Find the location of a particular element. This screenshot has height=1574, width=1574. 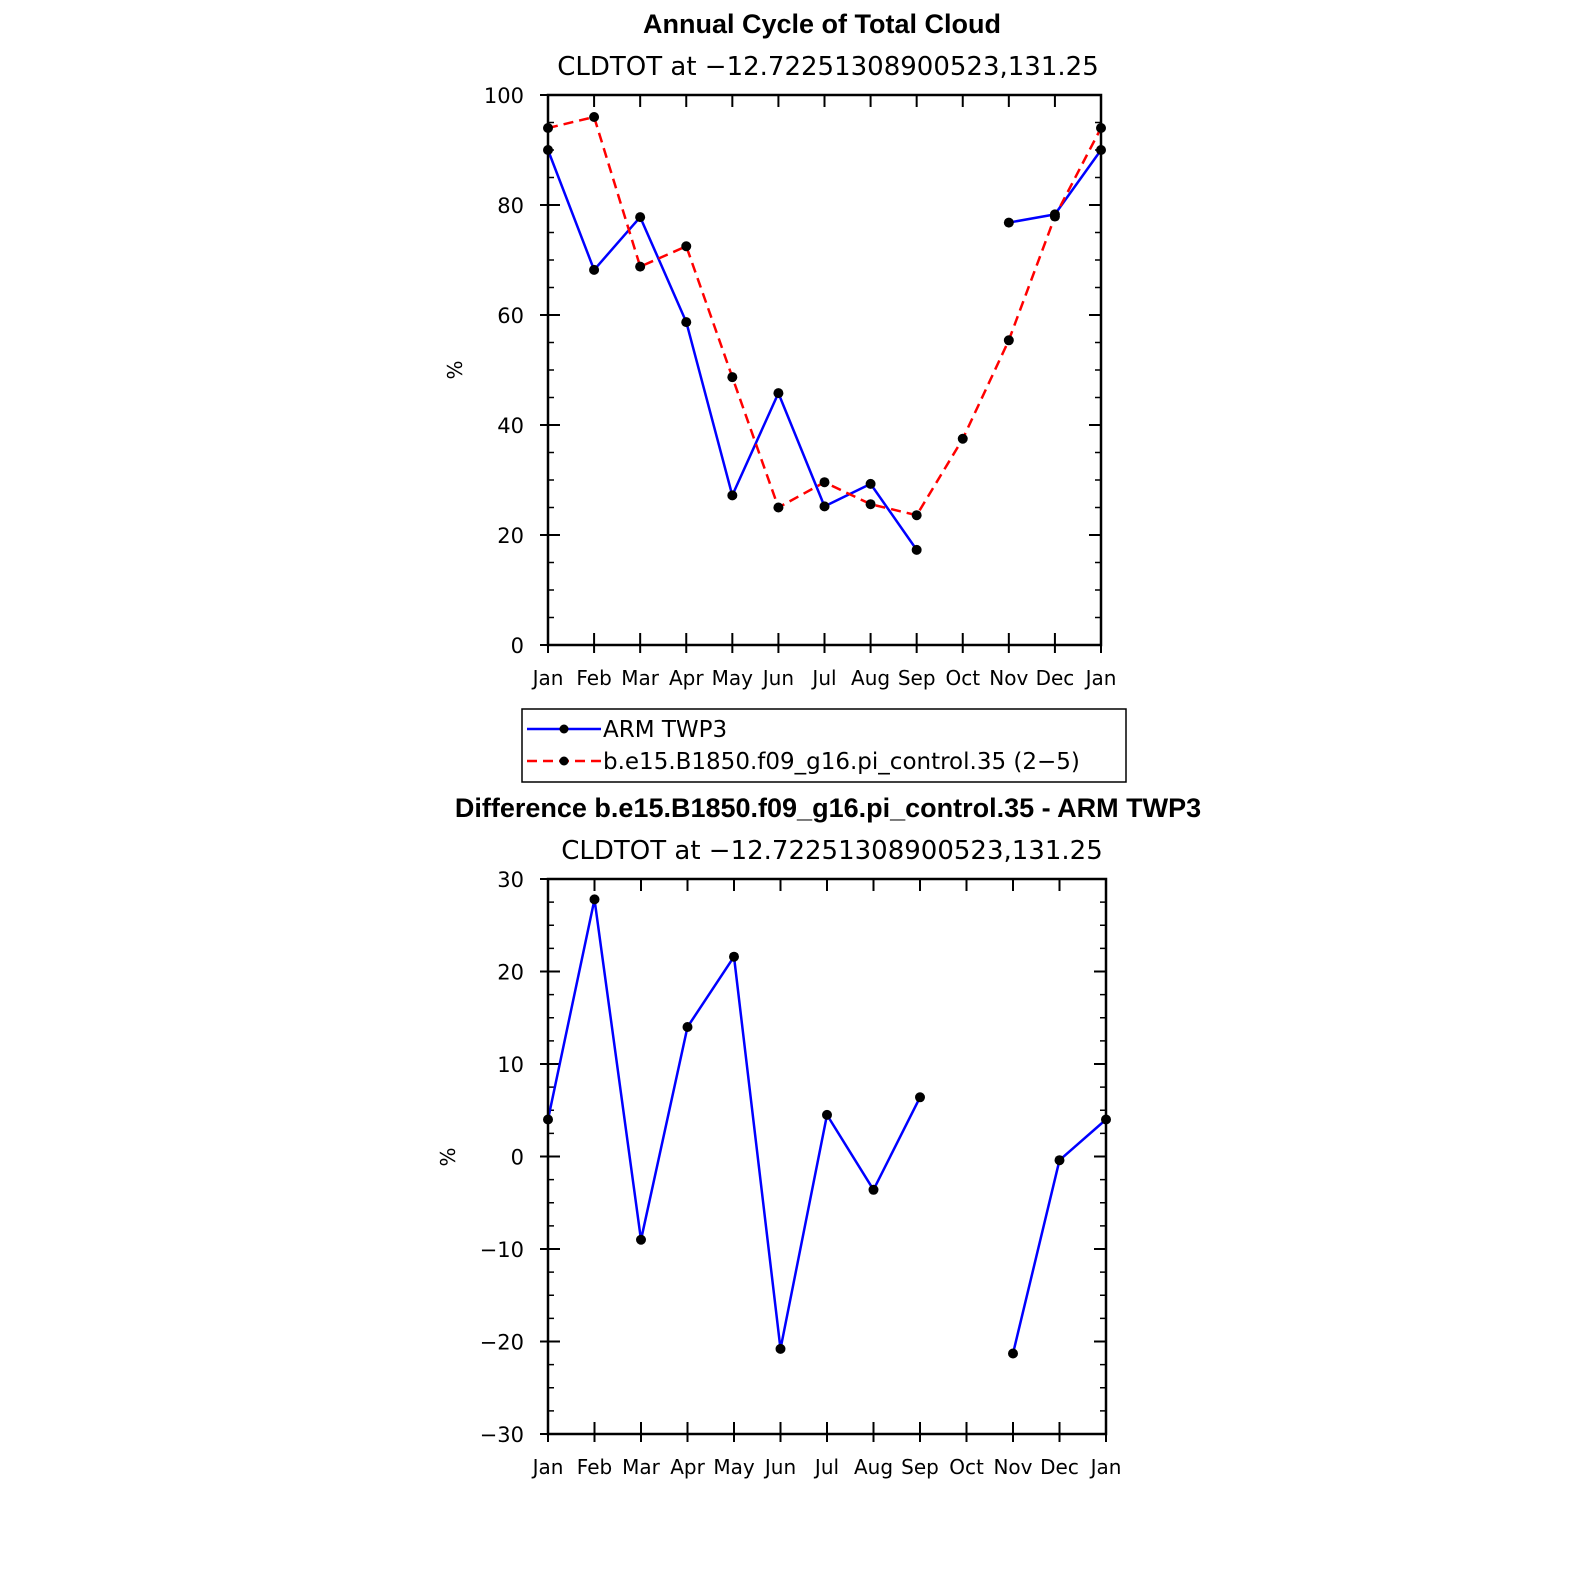

y-tick-label: 100 is located at coordinates (504, 96).